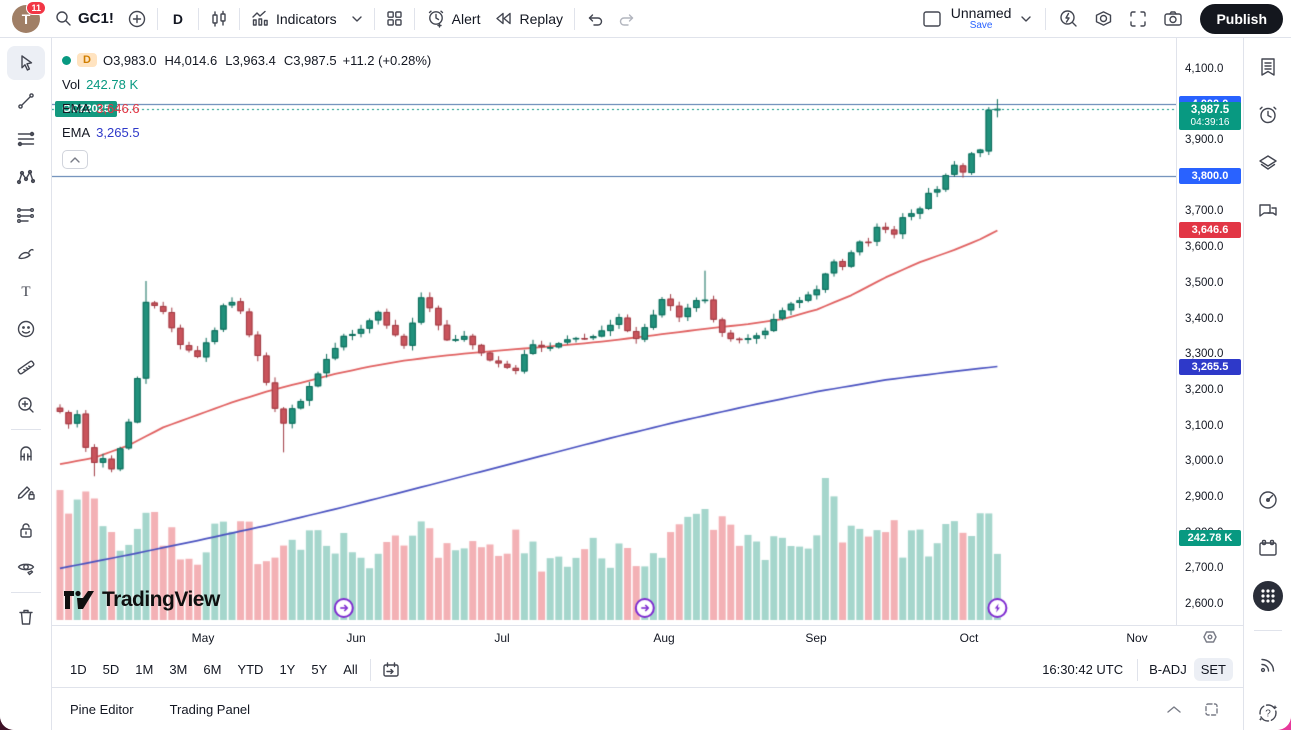  I want to click on gear-icon, so click(1103, 18).